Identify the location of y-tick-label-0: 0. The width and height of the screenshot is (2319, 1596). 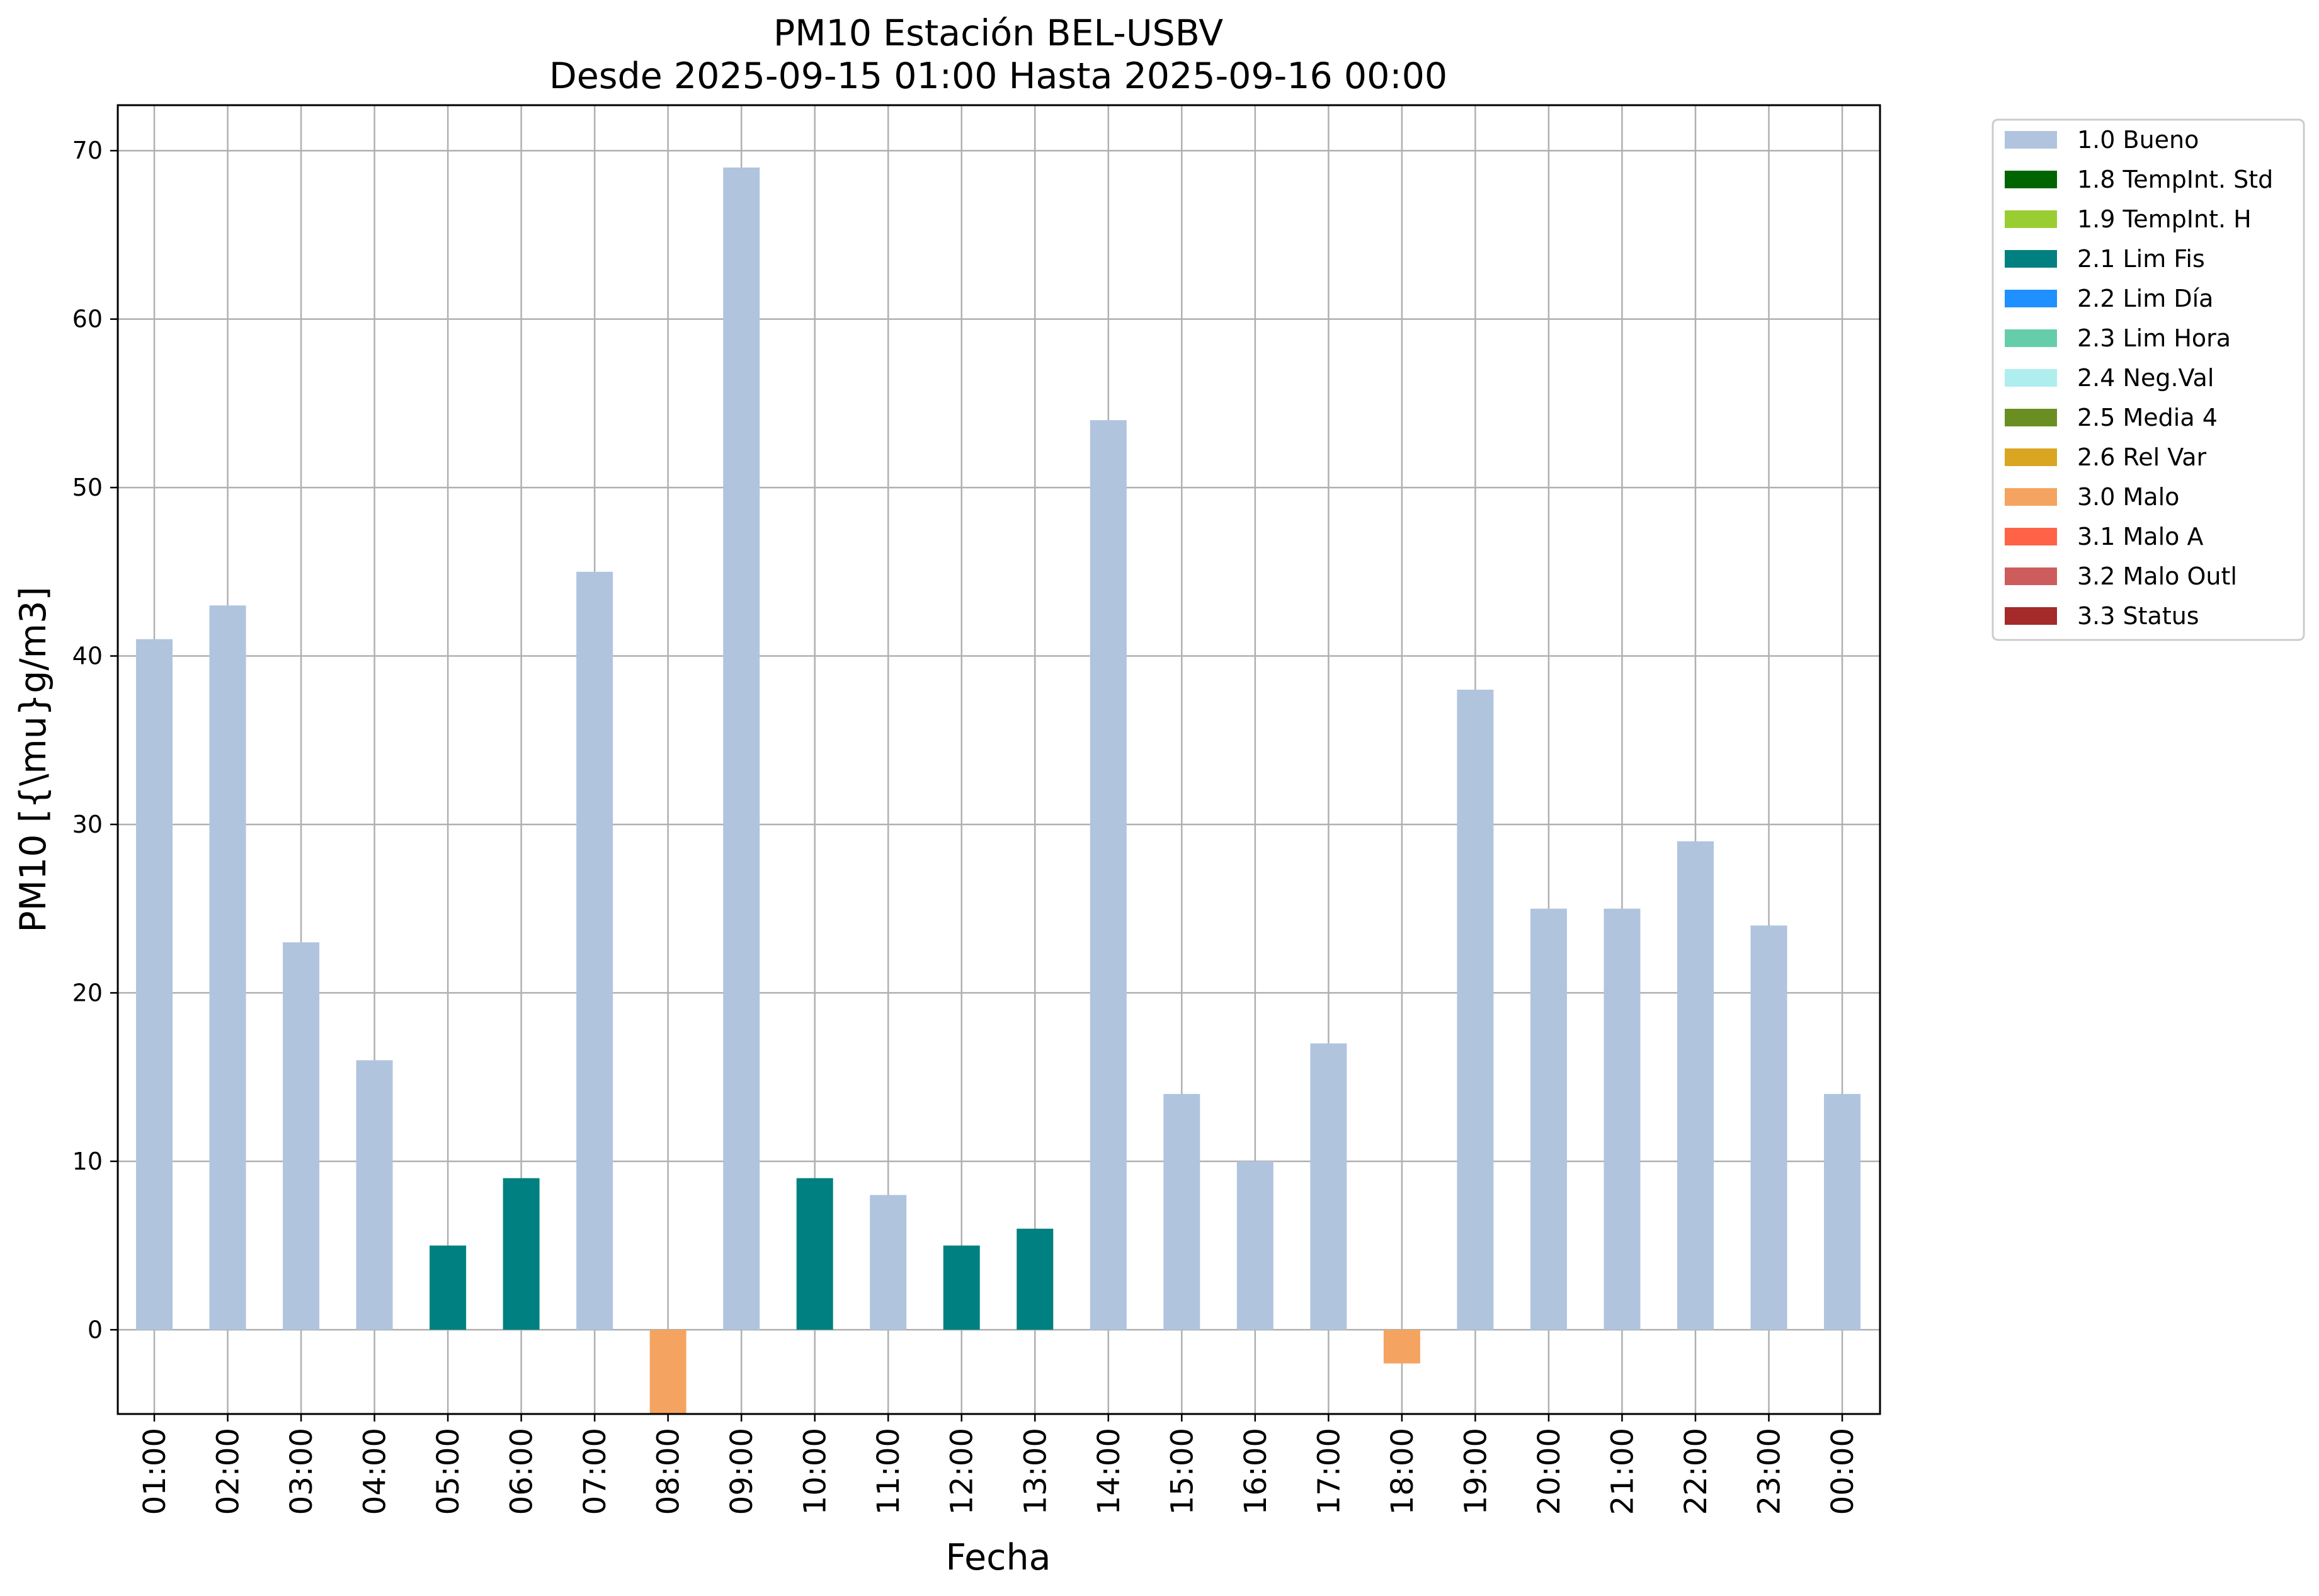
(95, 1329).